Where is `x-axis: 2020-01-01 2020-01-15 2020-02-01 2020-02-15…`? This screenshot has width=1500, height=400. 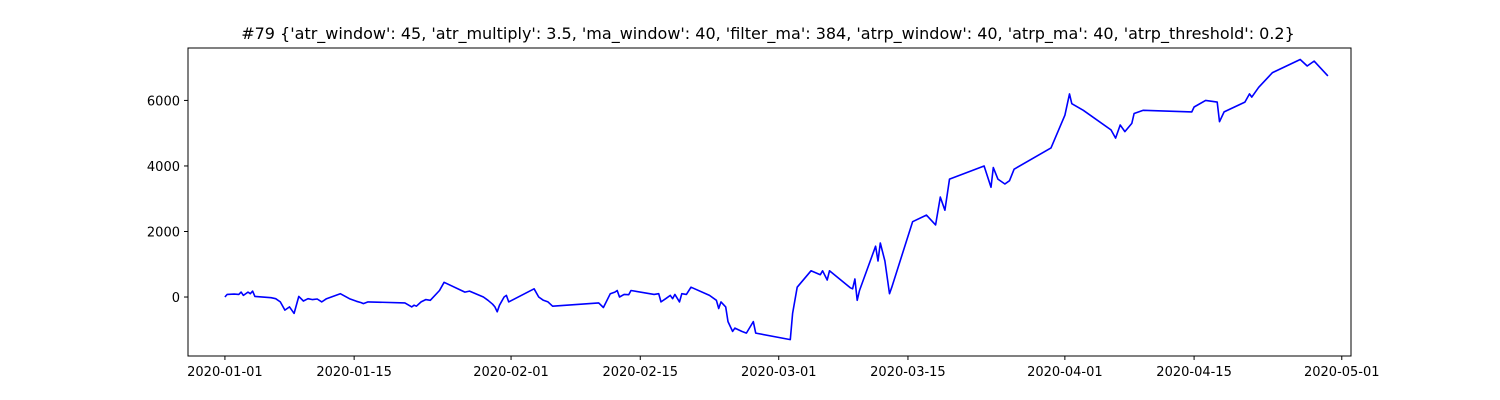 x-axis: 2020-01-01 2020-01-15 2020-02-01 2020-02-15… is located at coordinates (783, 368).